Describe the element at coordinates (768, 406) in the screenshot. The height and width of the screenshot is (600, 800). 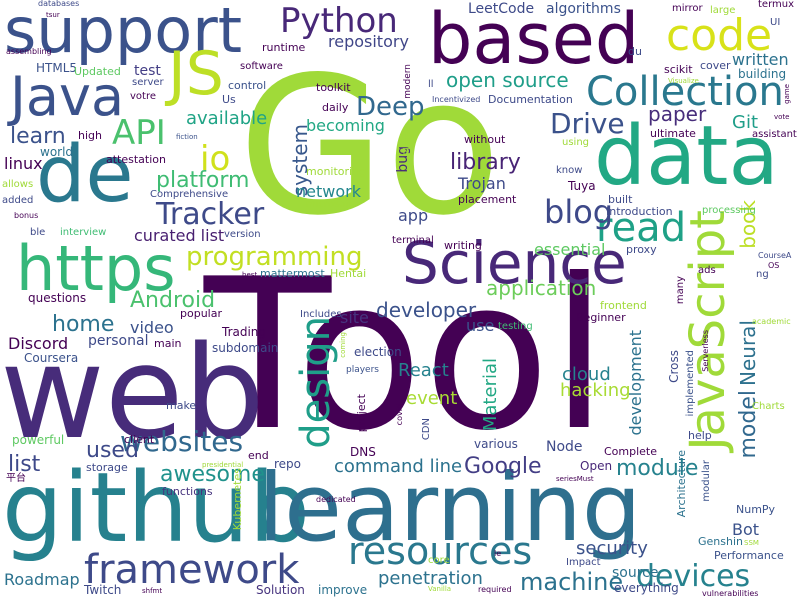
I see `word-charts: Charts` at that location.